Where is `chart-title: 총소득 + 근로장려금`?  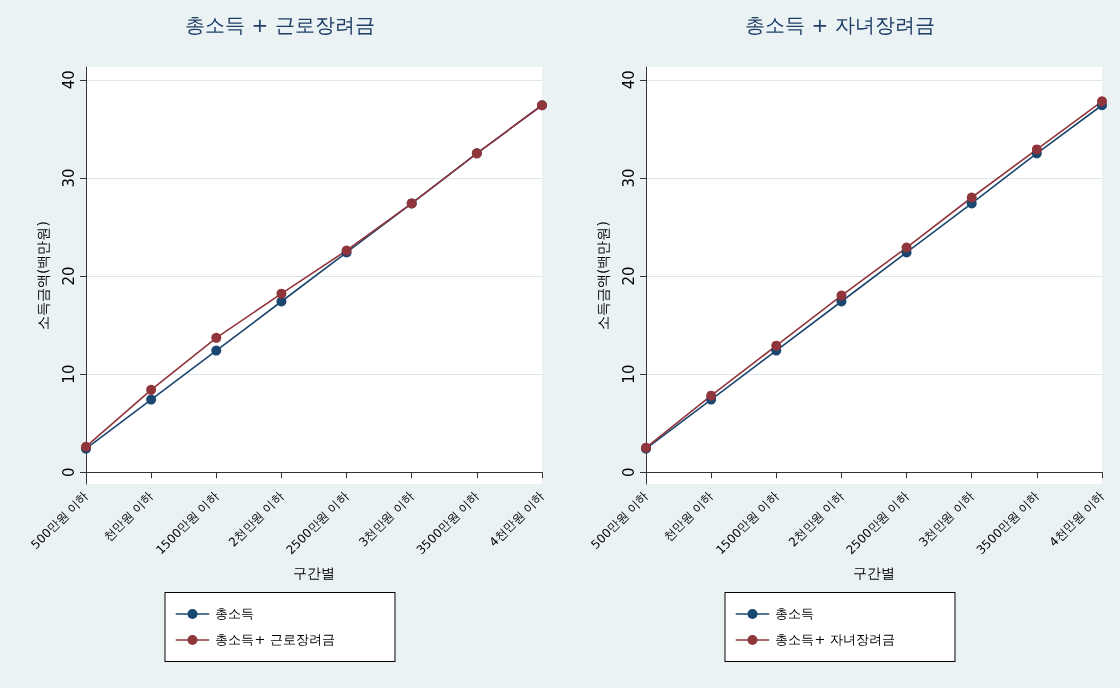 chart-title: 총소득 + 근로장려금 is located at coordinates (280, 25).